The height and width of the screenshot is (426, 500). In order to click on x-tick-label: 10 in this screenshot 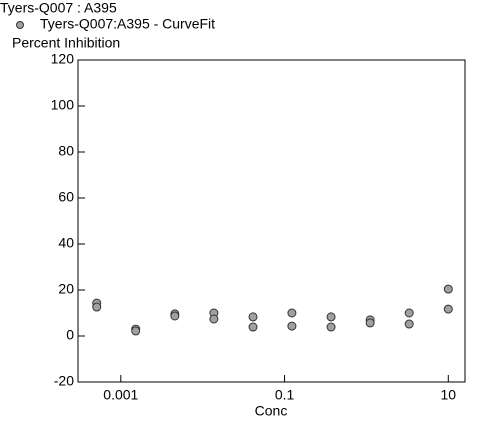, I will do `click(448, 395)`.